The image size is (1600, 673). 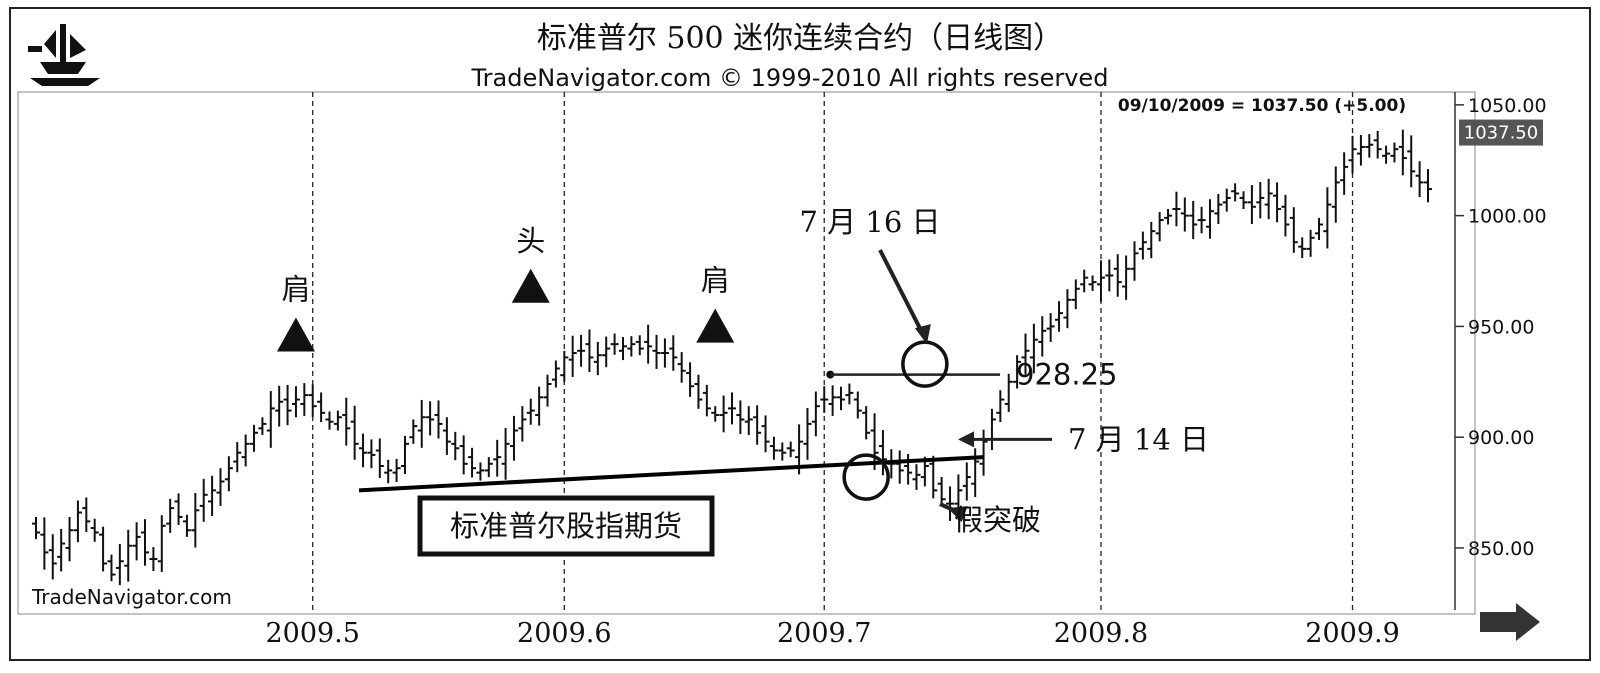 What do you see at coordinates (1501, 549) in the screenshot?
I see `y-tick-label: 850.00` at bounding box center [1501, 549].